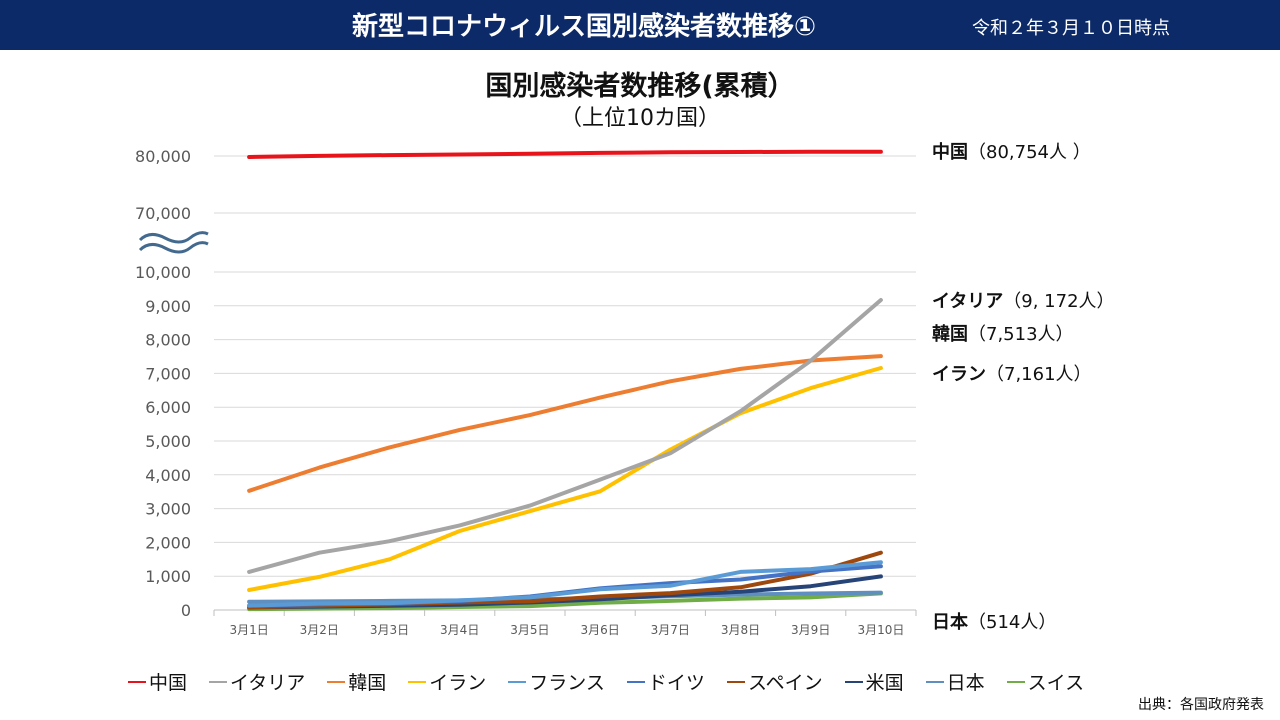  I want to click on date-label: 令和２年３月１０日時点, so click(1071, 28).